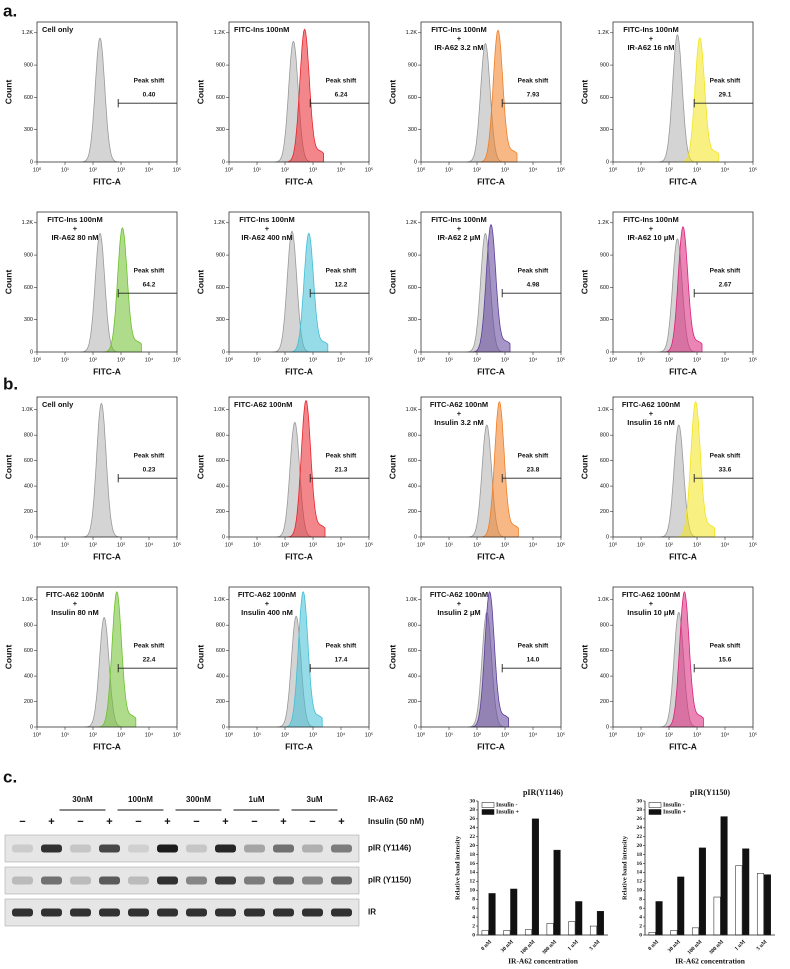  What do you see at coordinates (543, 792) in the screenshot?
I see `chart-title: pIR(Y1146)` at bounding box center [543, 792].